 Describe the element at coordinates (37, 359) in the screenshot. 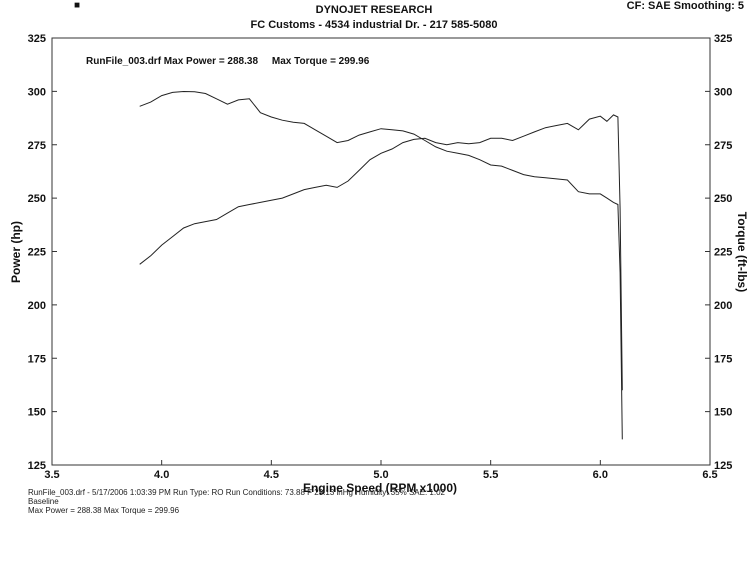

I see `y-tick-label: 175` at that location.